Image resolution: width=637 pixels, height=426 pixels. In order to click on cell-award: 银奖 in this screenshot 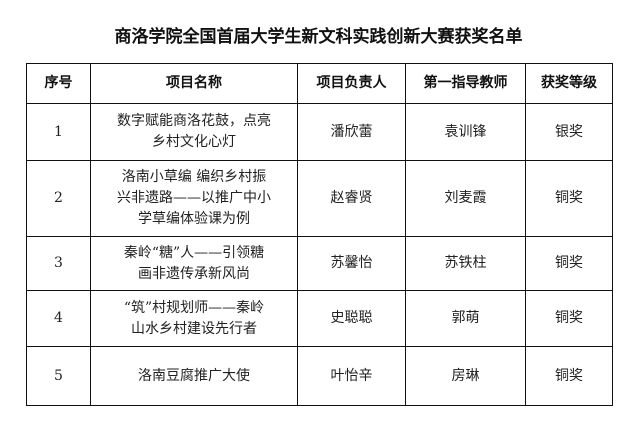, I will do `click(569, 132)`.